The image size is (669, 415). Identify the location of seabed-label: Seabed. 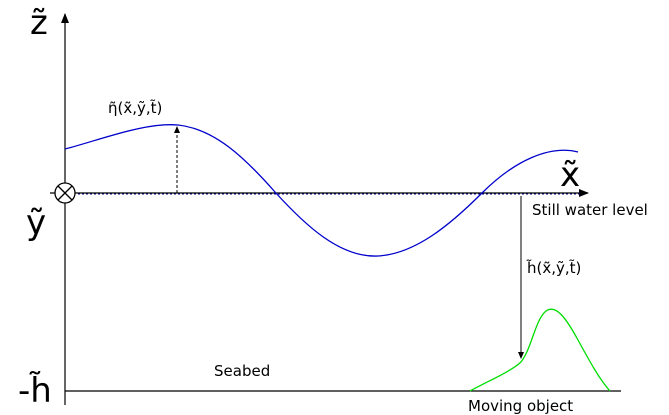
(242, 371).